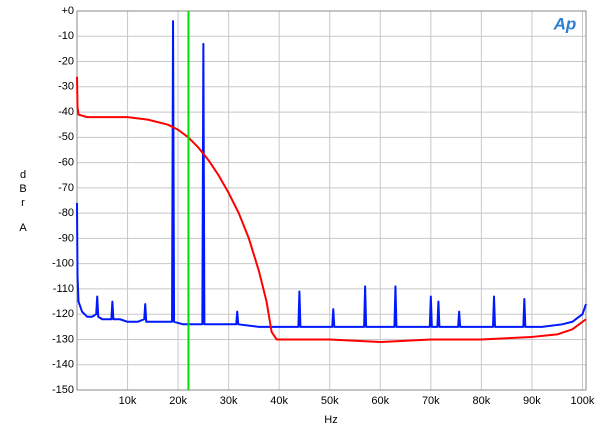 This screenshot has height=436, width=600. What do you see at coordinates (63, 314) in the screenshot?
I see `y-tick-label: -120` at bounding box center [63, 314].